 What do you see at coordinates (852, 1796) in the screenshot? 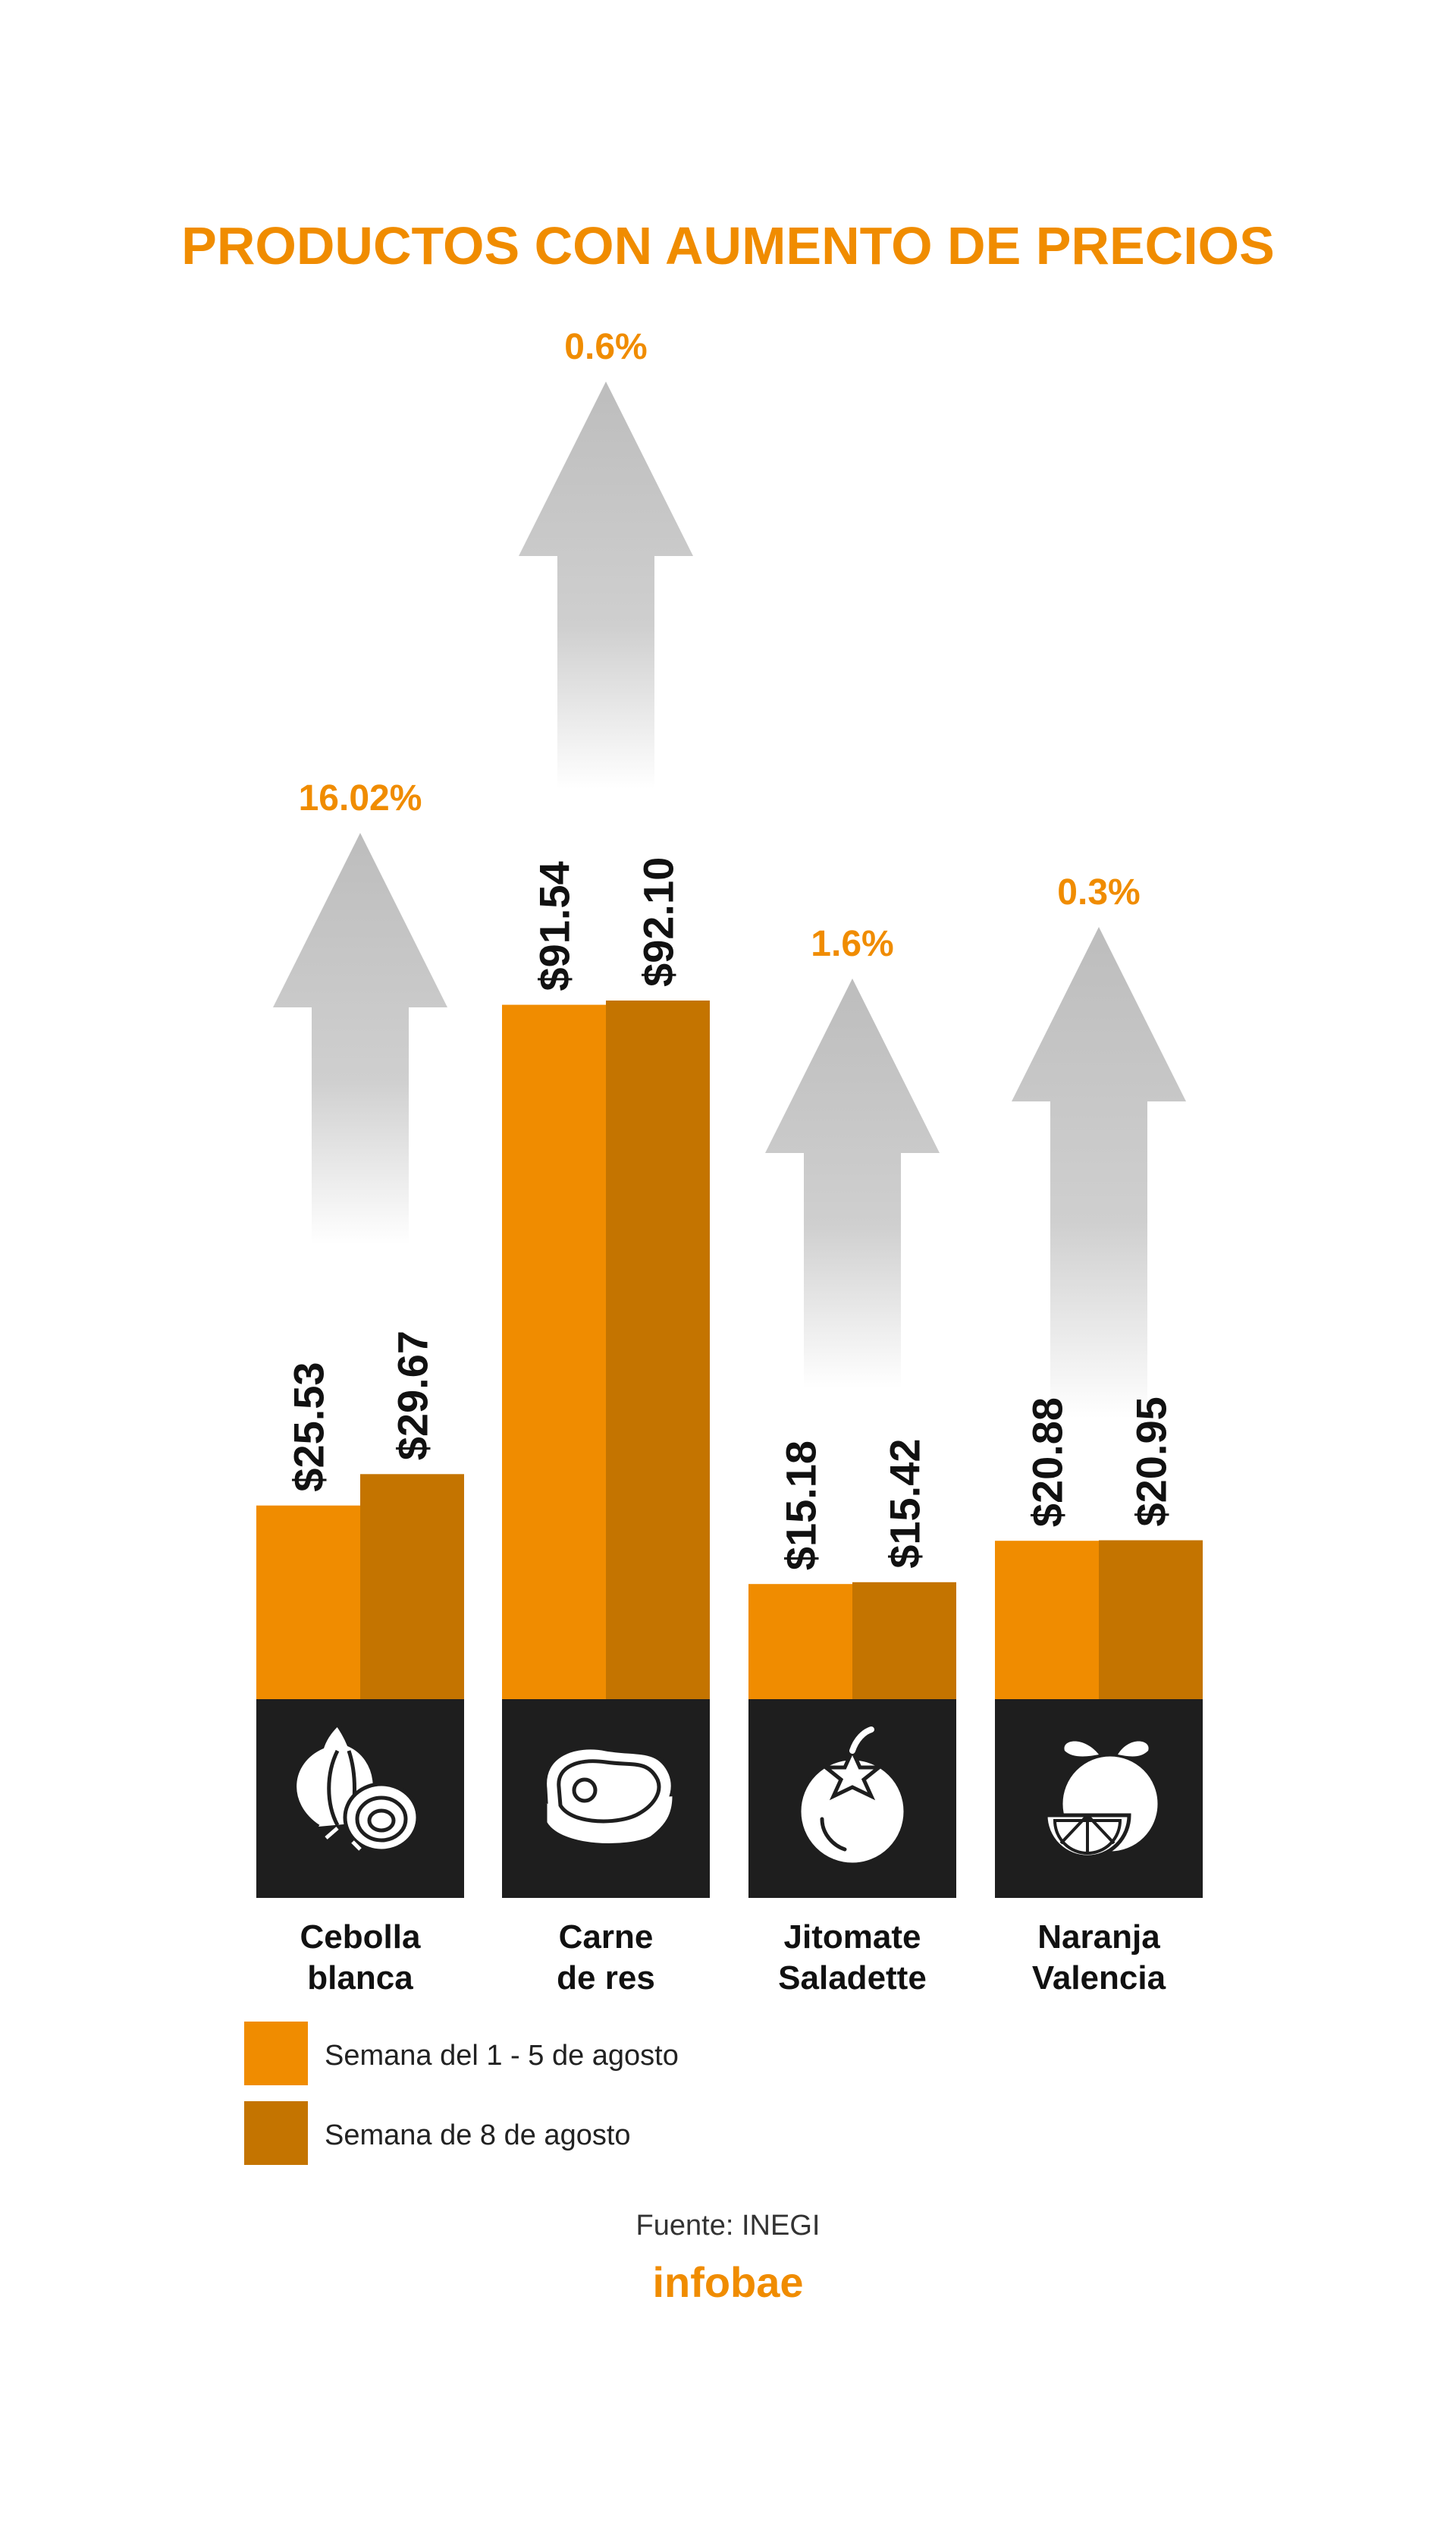
I see `tomato-icon` at bounding box center [852, 1796].